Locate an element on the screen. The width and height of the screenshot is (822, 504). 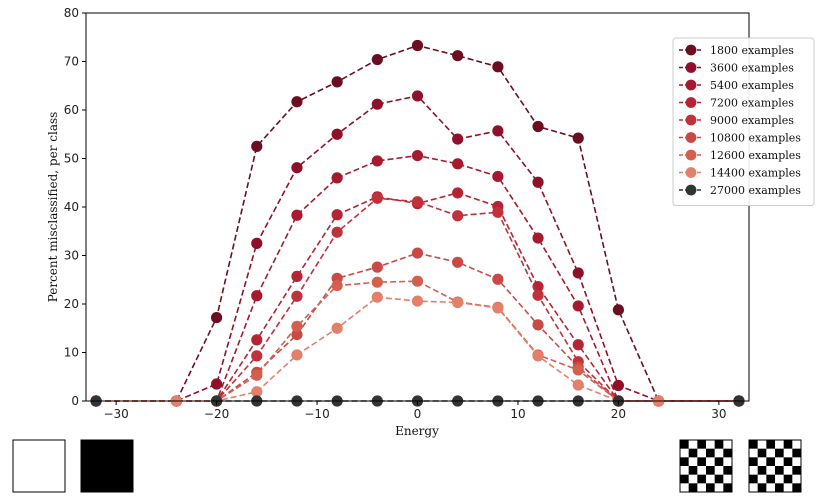
x-tick-label: −30 is located at coordinates (115, 414).